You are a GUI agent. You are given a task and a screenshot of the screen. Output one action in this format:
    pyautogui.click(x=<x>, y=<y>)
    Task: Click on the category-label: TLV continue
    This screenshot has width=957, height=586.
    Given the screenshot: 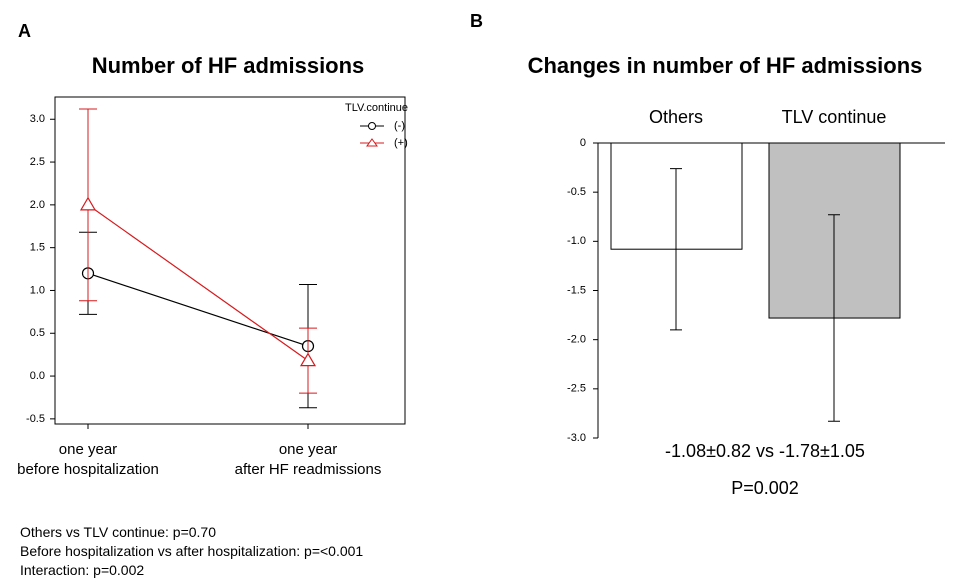 What is the action you would take?
    pyautogui.click(x=834, y=117)
    